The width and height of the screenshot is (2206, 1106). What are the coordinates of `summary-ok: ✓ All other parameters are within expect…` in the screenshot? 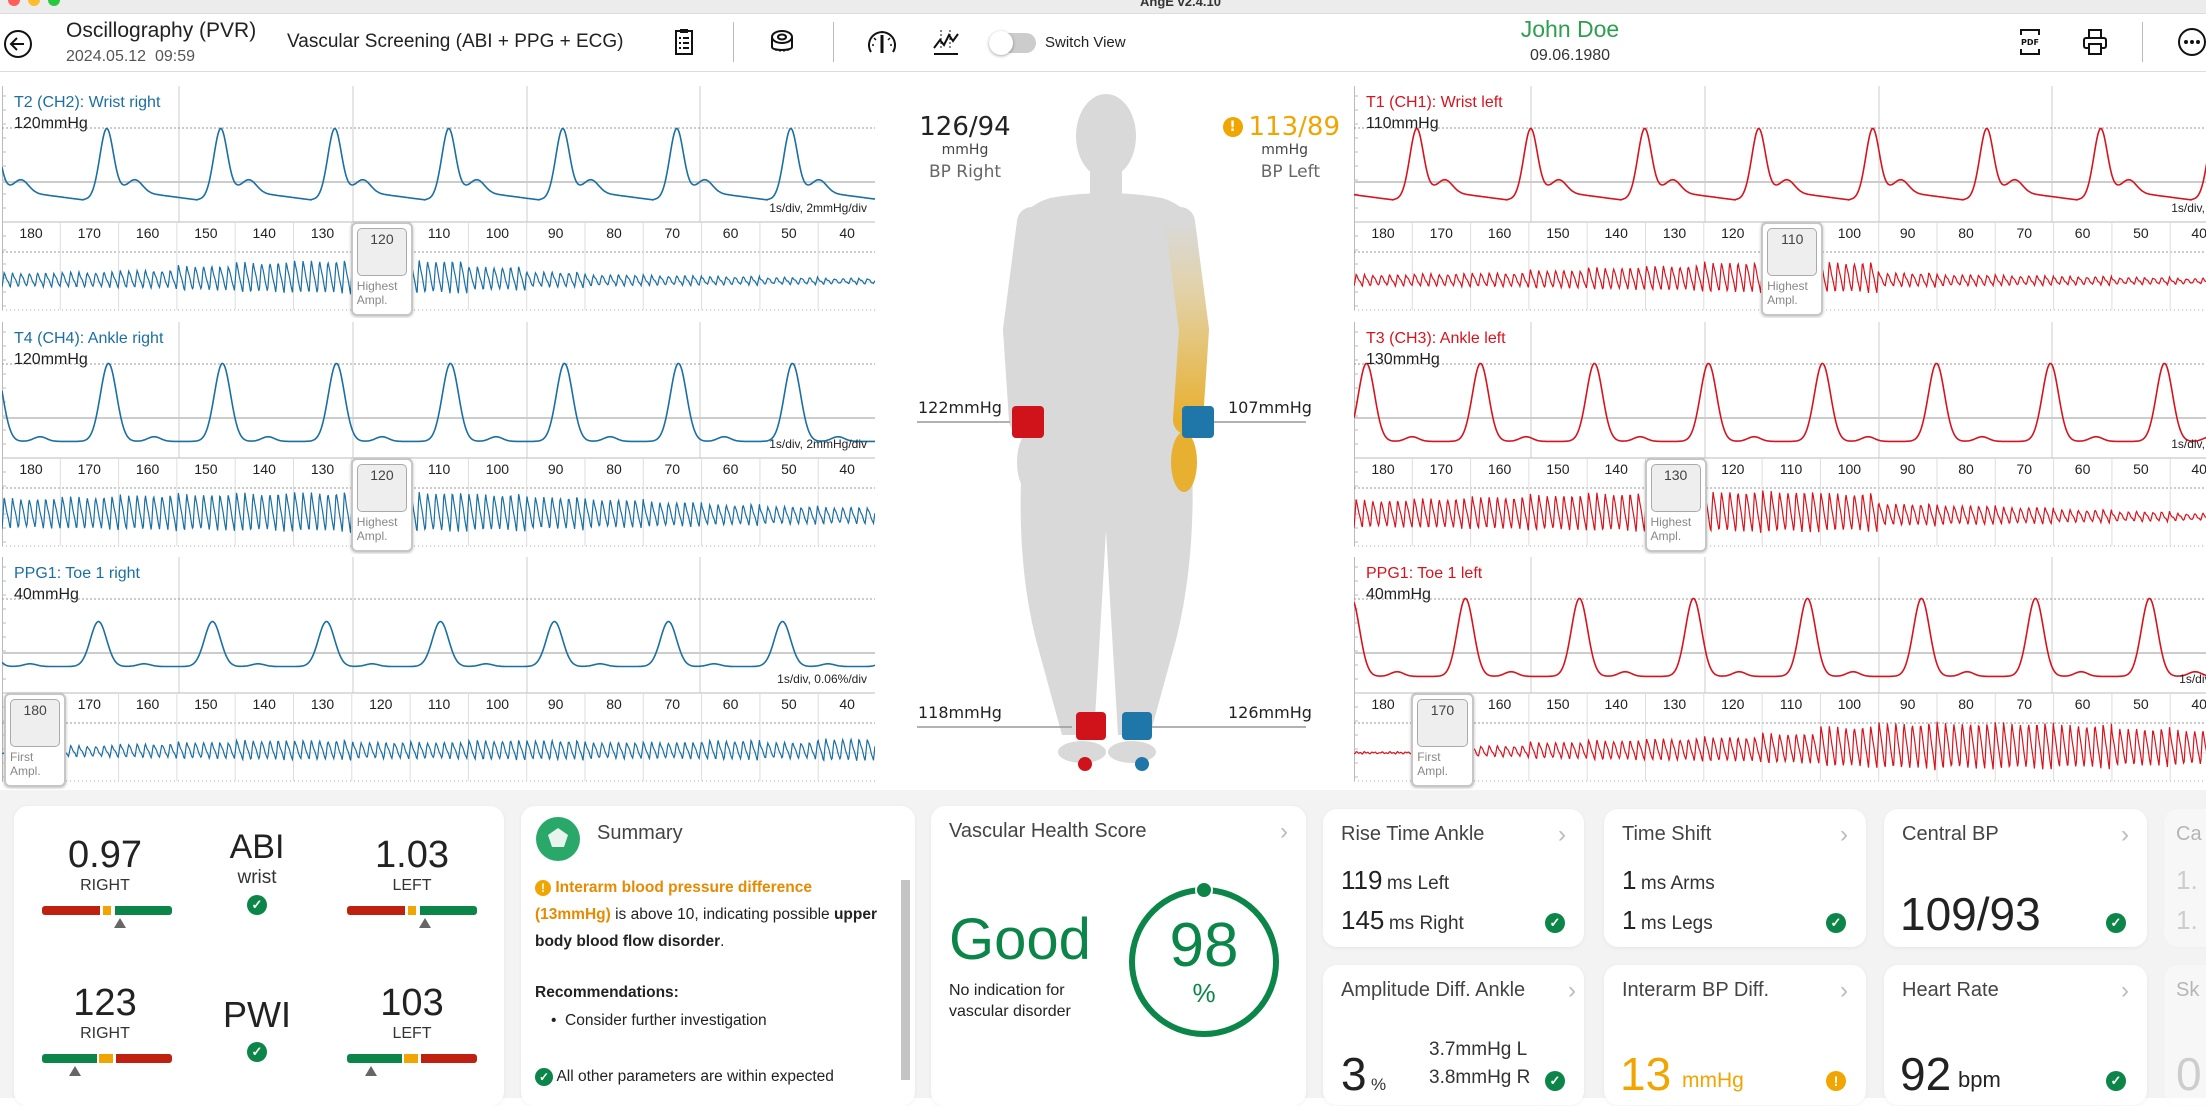 It's located at (684, 1077).